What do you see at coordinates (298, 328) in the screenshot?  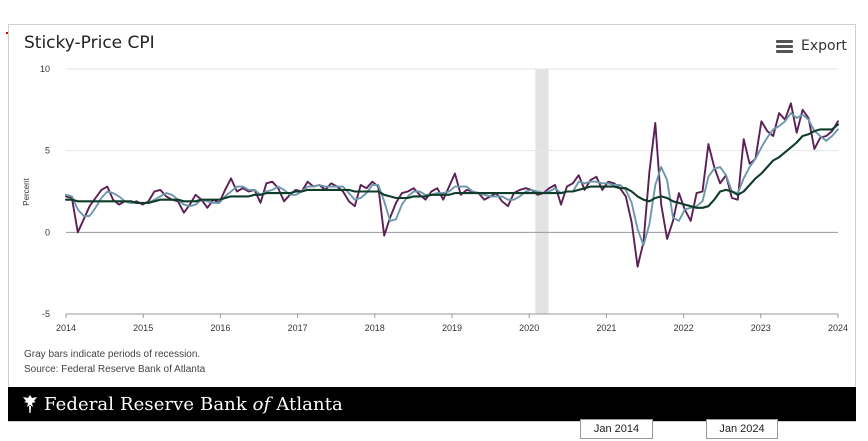 I see `x-tick-label-2017: 2017` at bounding box center [298, 328].